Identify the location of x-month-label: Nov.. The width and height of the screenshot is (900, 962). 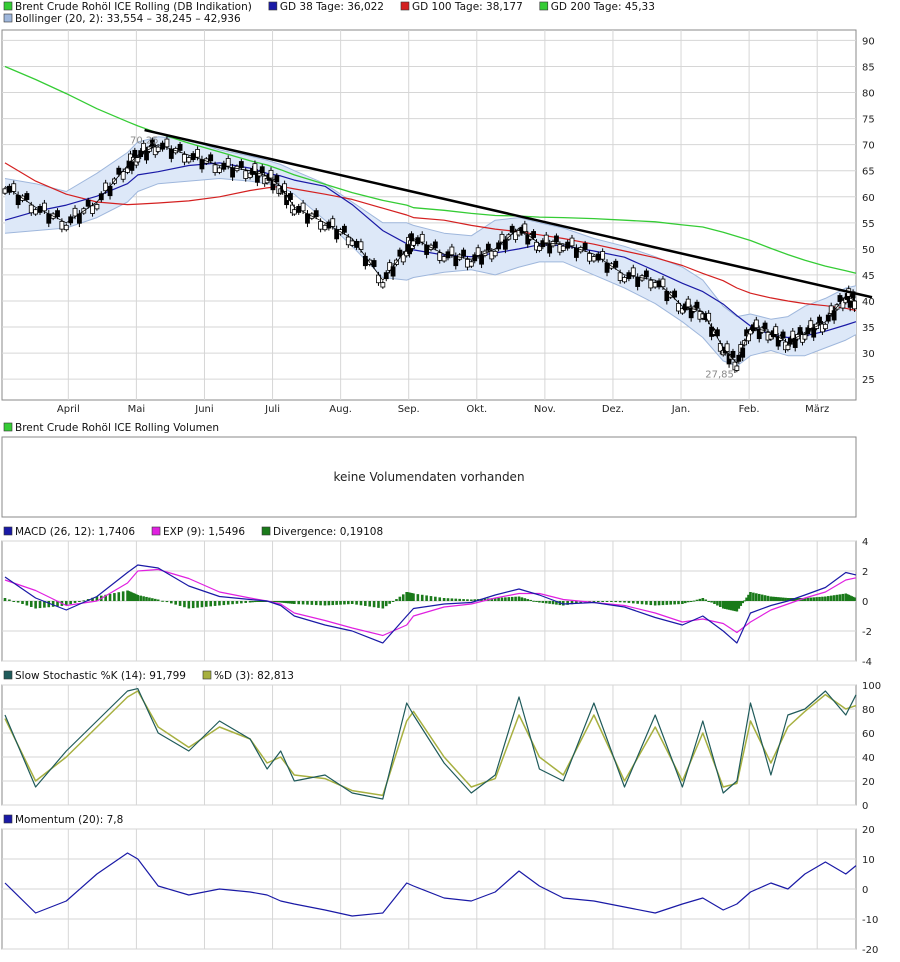
(545, 409).